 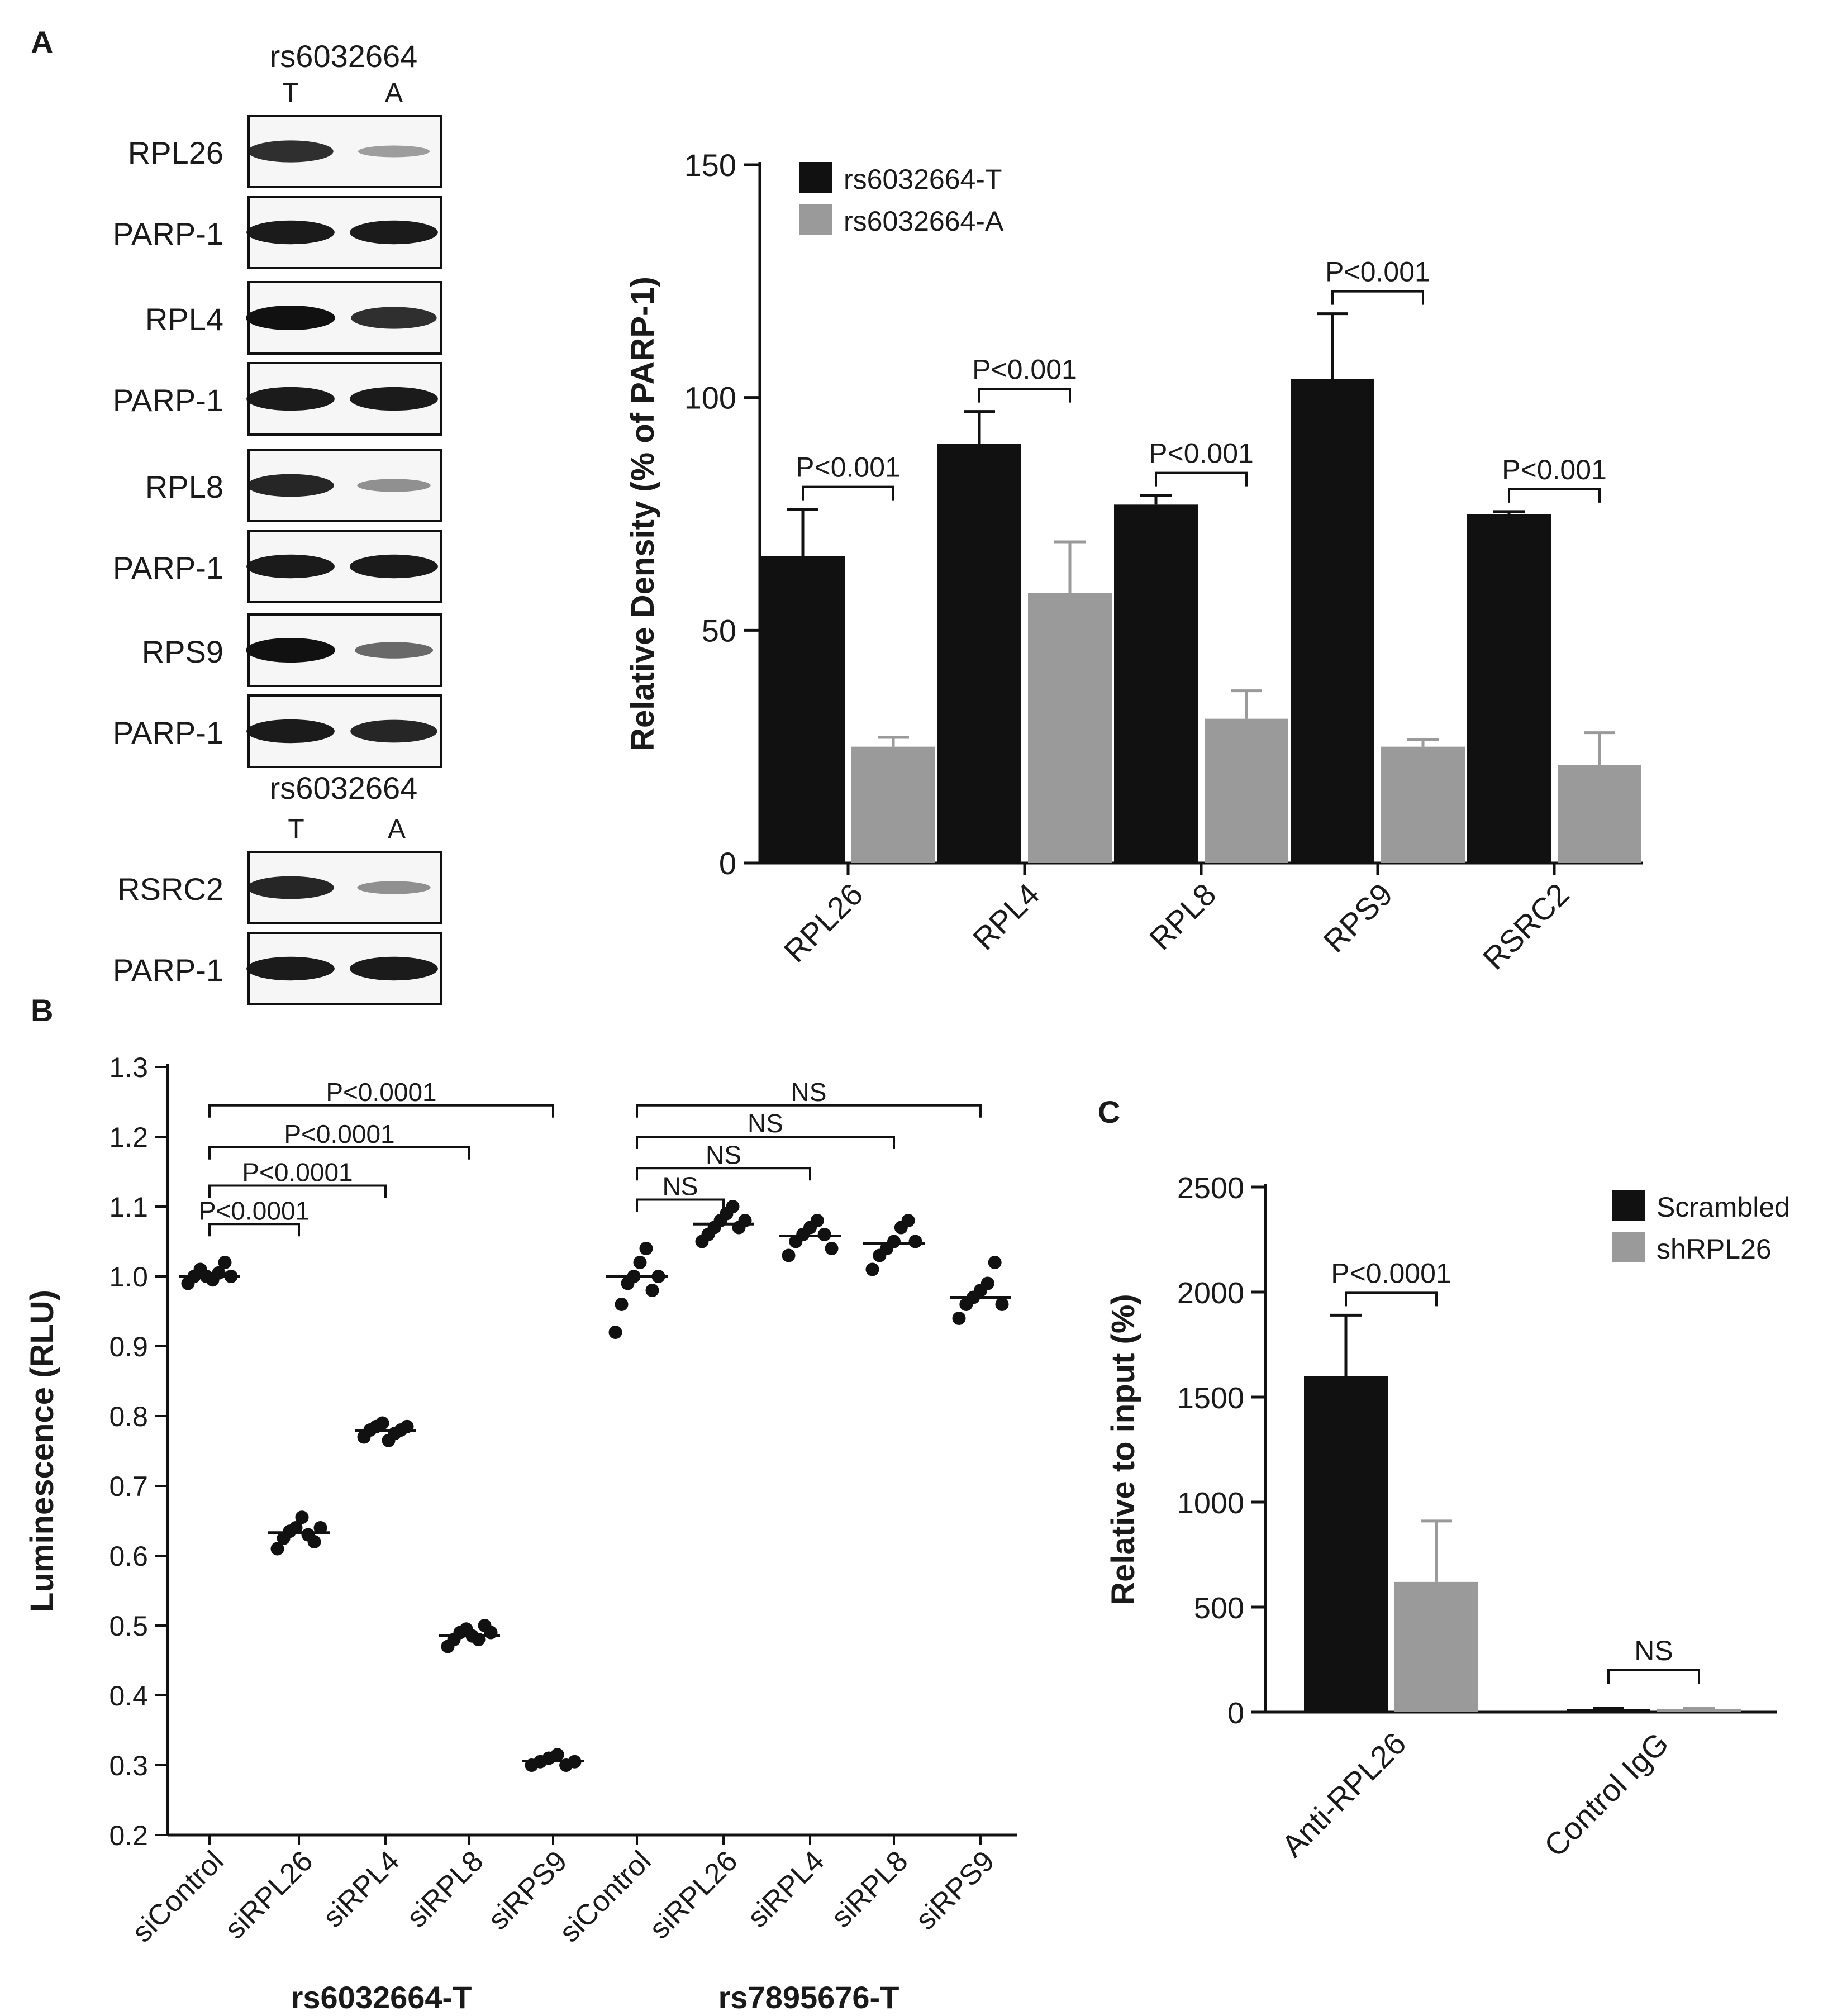 What do you see at coordinates (1600, 814) in the screenshot?
I see `bar-rs6032664-a-rsrc2` at bounding box center [1600, 814].